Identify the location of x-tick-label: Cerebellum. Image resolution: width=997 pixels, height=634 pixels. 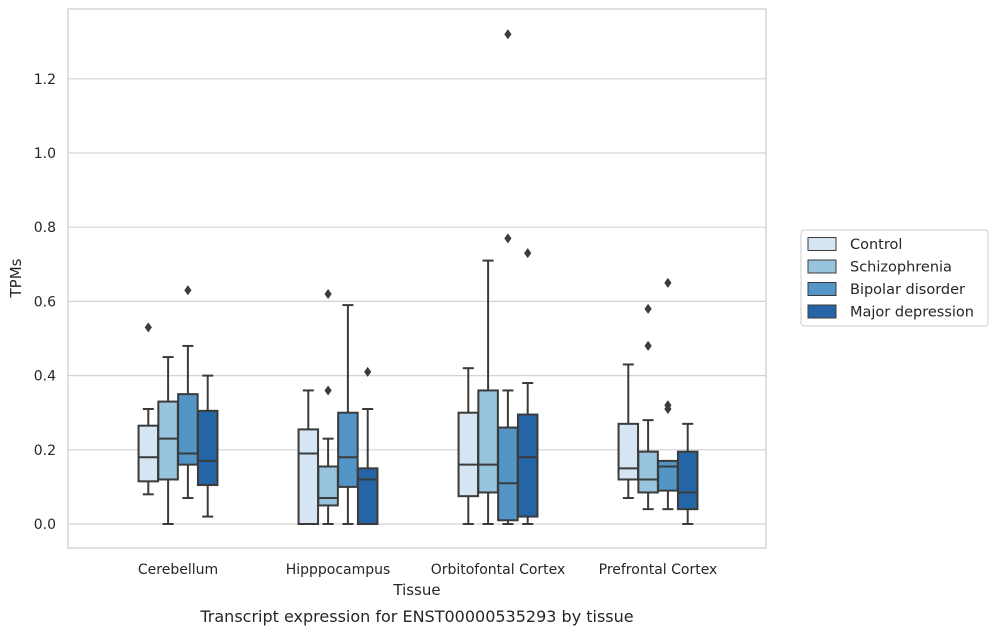
(178, 570).